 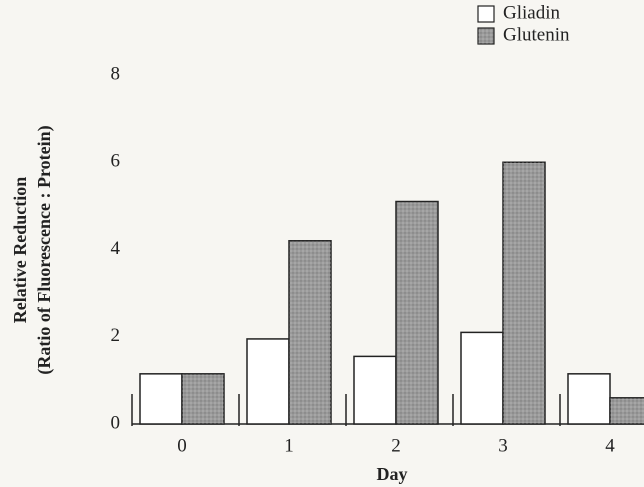 I want to click on y-tick-label: 8, so click(x=116, y=73).